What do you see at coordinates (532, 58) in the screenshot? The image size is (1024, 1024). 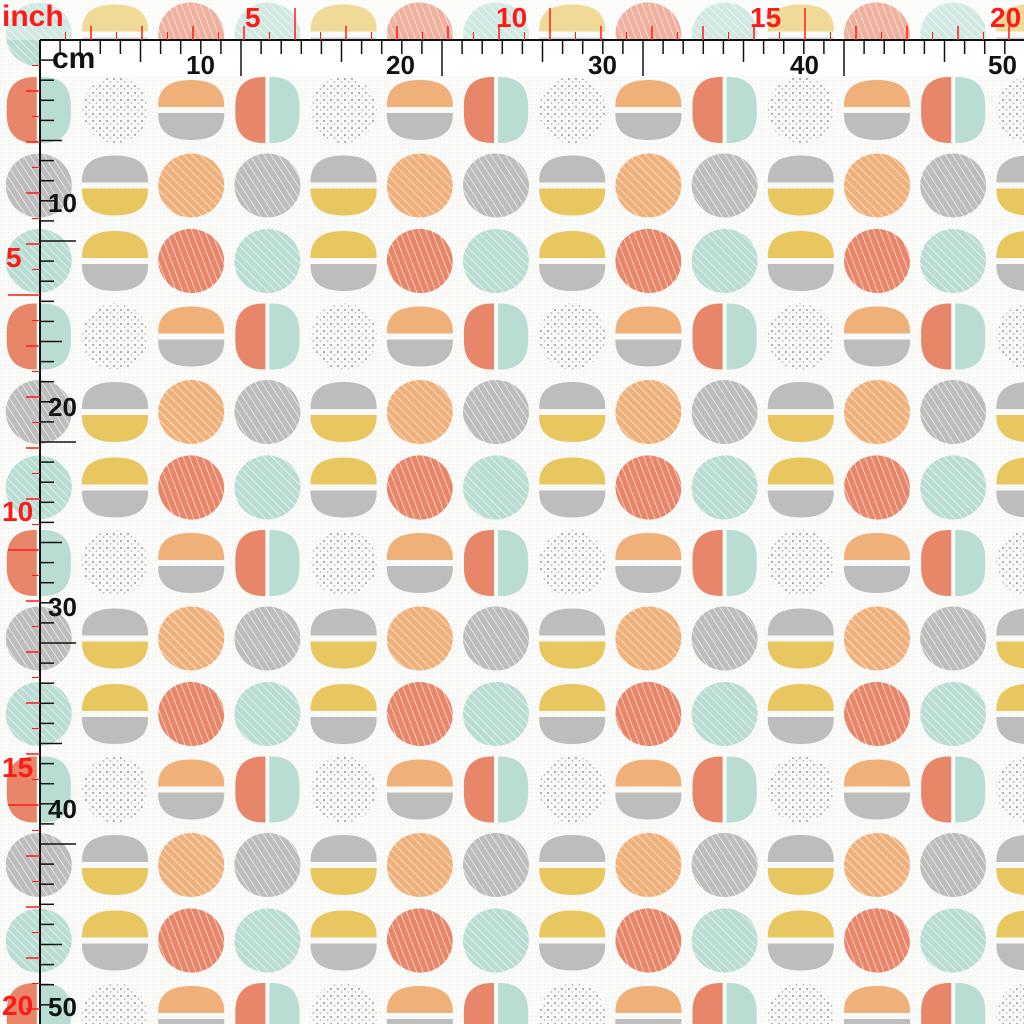 I see `top-cm-band` at bounding box center [532, 58].